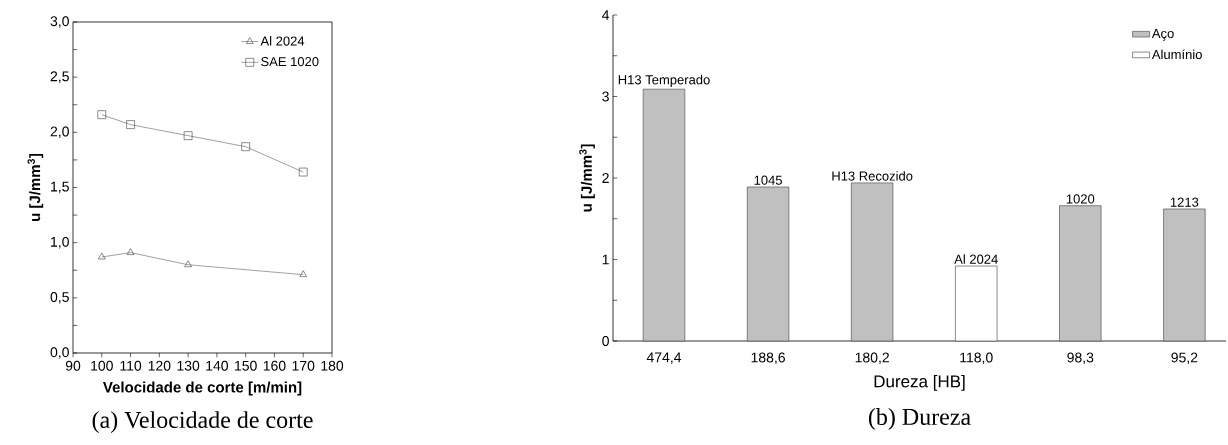  I want to click on x-tick-label: 98,3, so click(1080, 358).